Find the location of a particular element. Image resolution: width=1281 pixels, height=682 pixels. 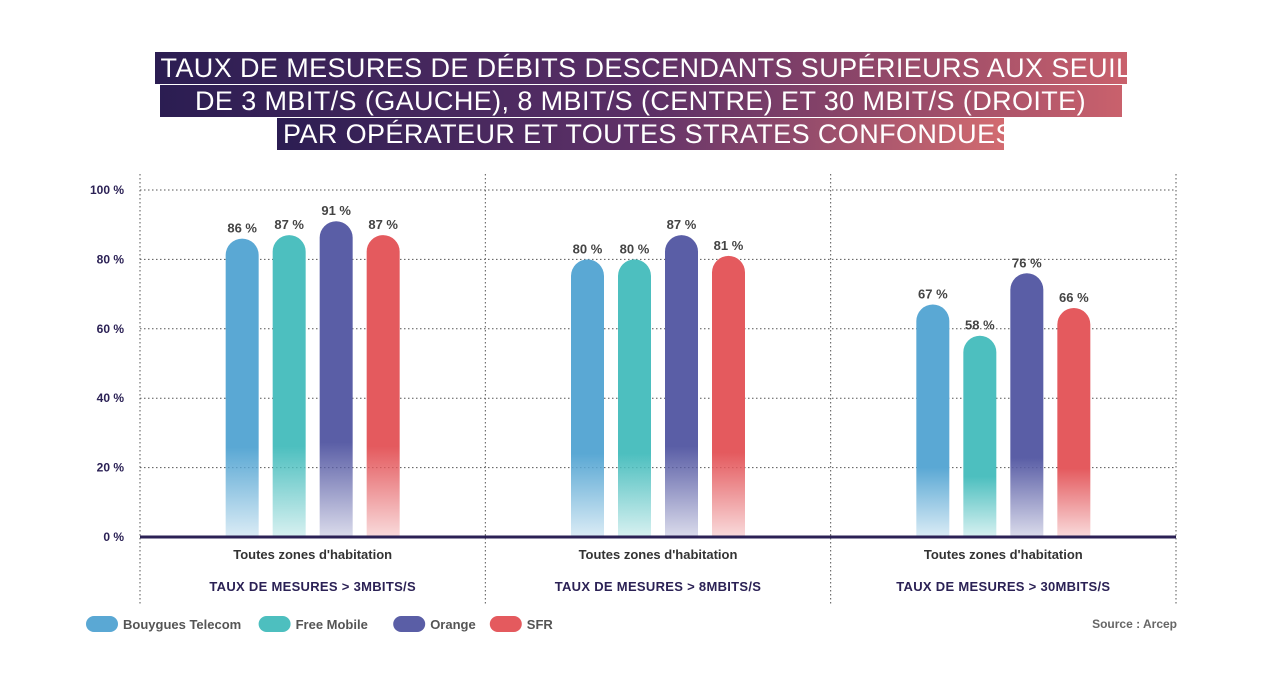

y-tick-label: 100 % is located at coordinates (107, 190).